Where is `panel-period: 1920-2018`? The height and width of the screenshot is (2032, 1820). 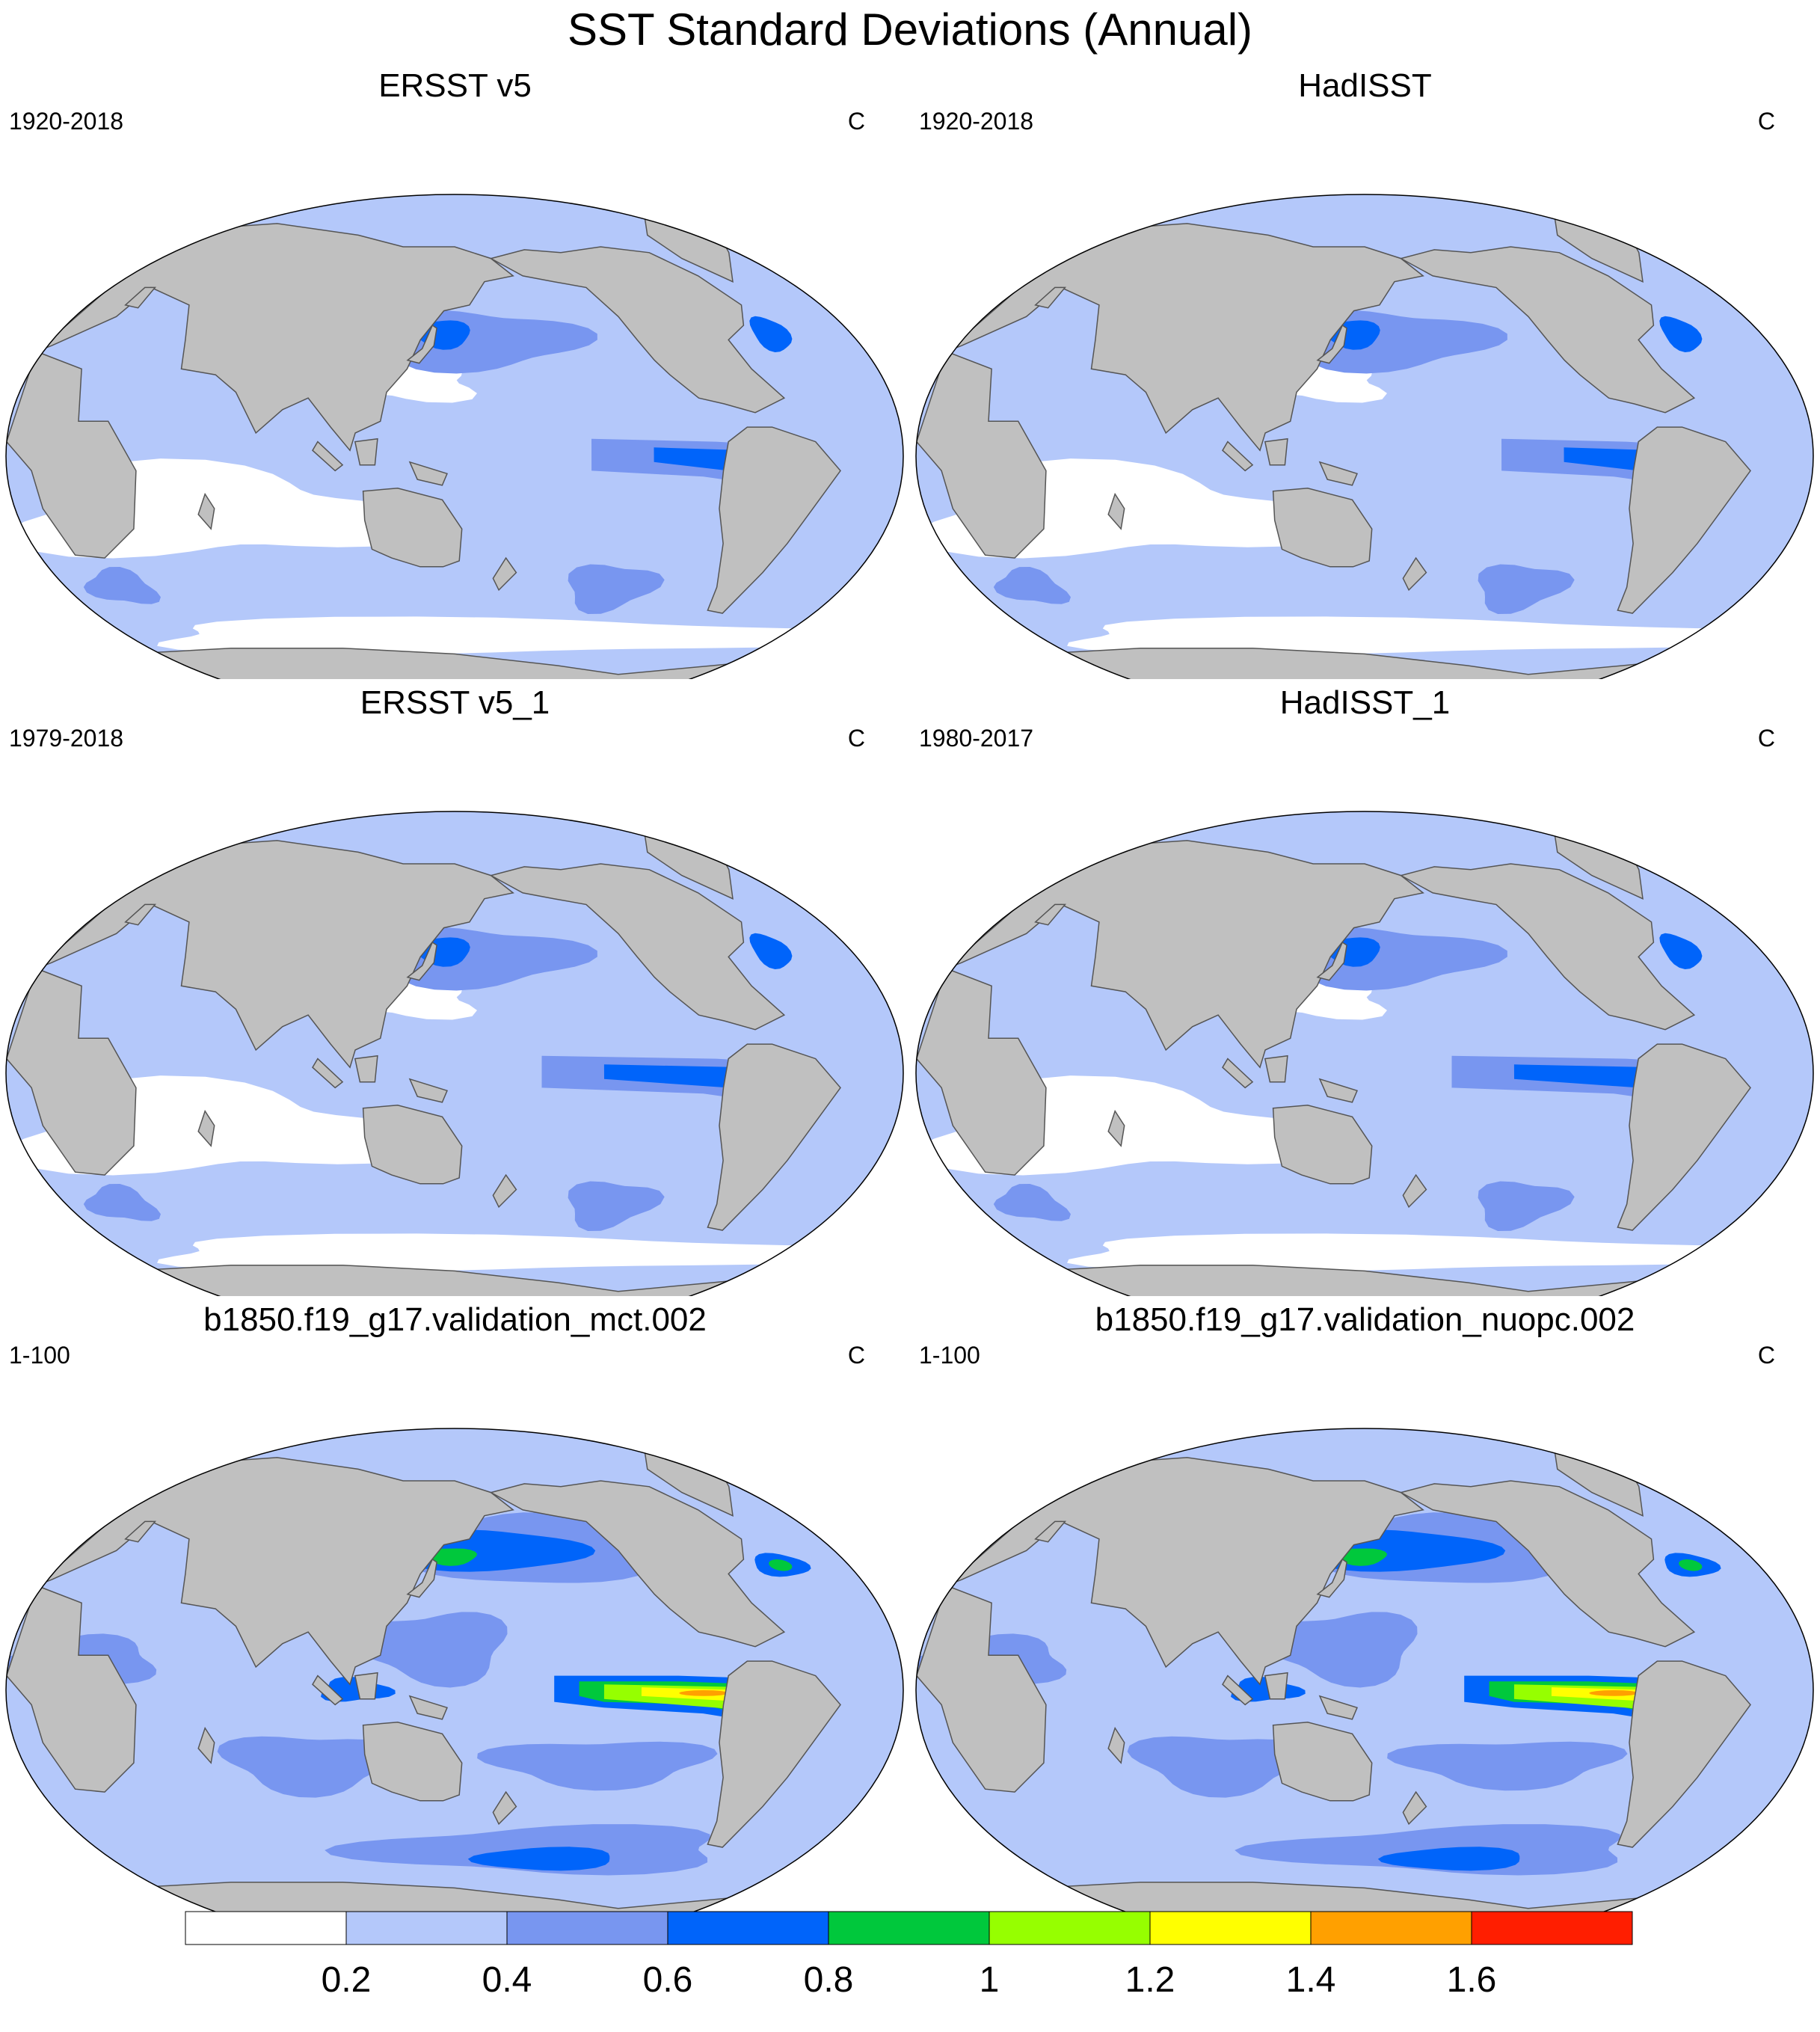
panel-period: 1920-2018 is located at coordinates (976, 121).